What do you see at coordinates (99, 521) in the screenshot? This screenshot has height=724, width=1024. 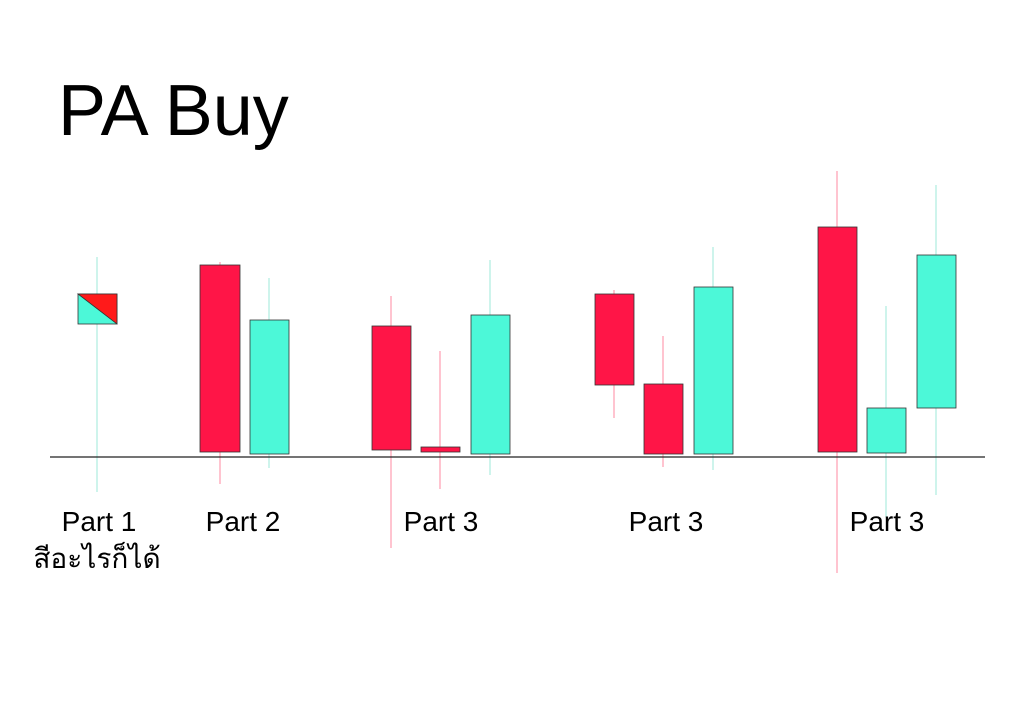 I see `part-label: Part 1` at bounding box center [99, 521].